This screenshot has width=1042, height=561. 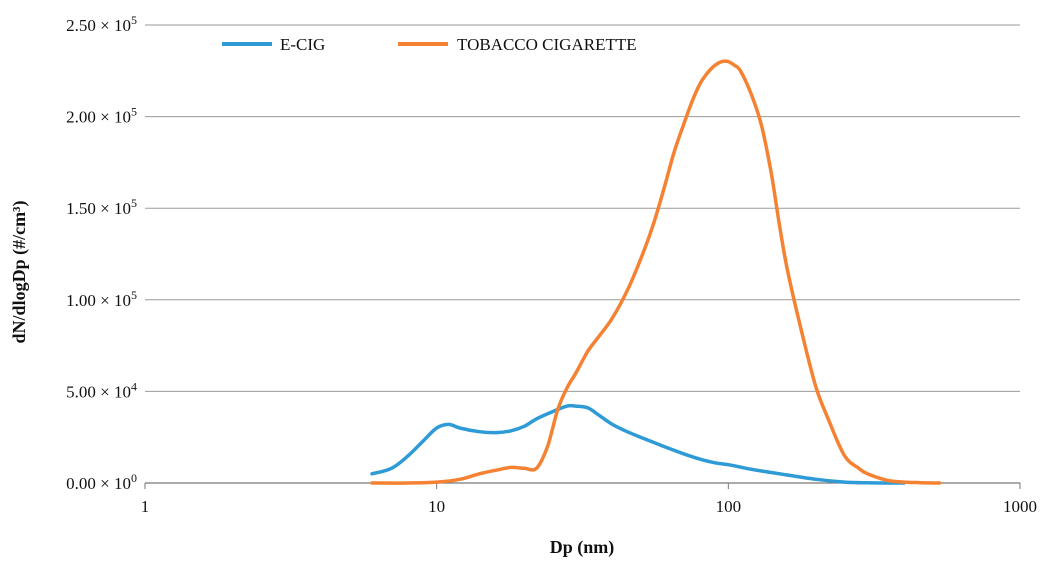 I want to click on x-tick-label: 1, so click(x=145, y=506).